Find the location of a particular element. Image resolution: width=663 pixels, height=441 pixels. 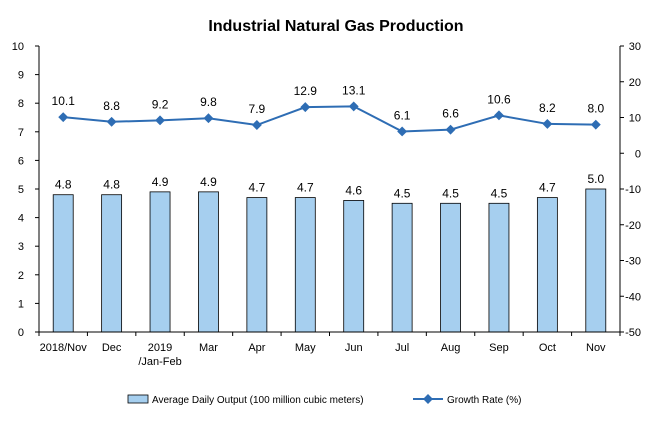

growth-value-label: 8.2 is located at coordinates (547, 108).